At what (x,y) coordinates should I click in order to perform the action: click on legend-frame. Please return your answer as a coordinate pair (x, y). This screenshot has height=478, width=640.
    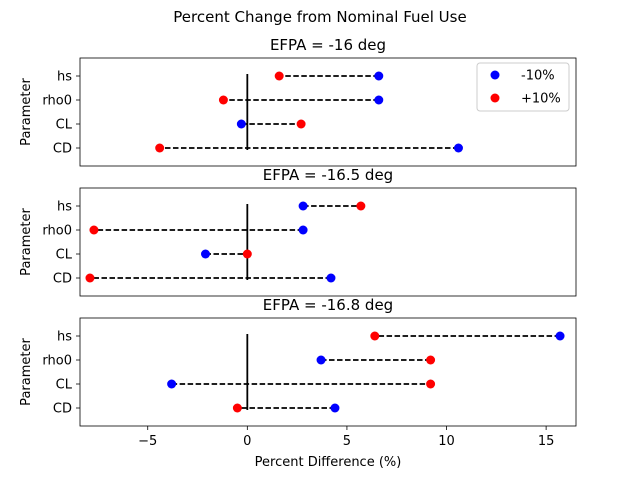
    Looking at the image, I should click on (523, 87).